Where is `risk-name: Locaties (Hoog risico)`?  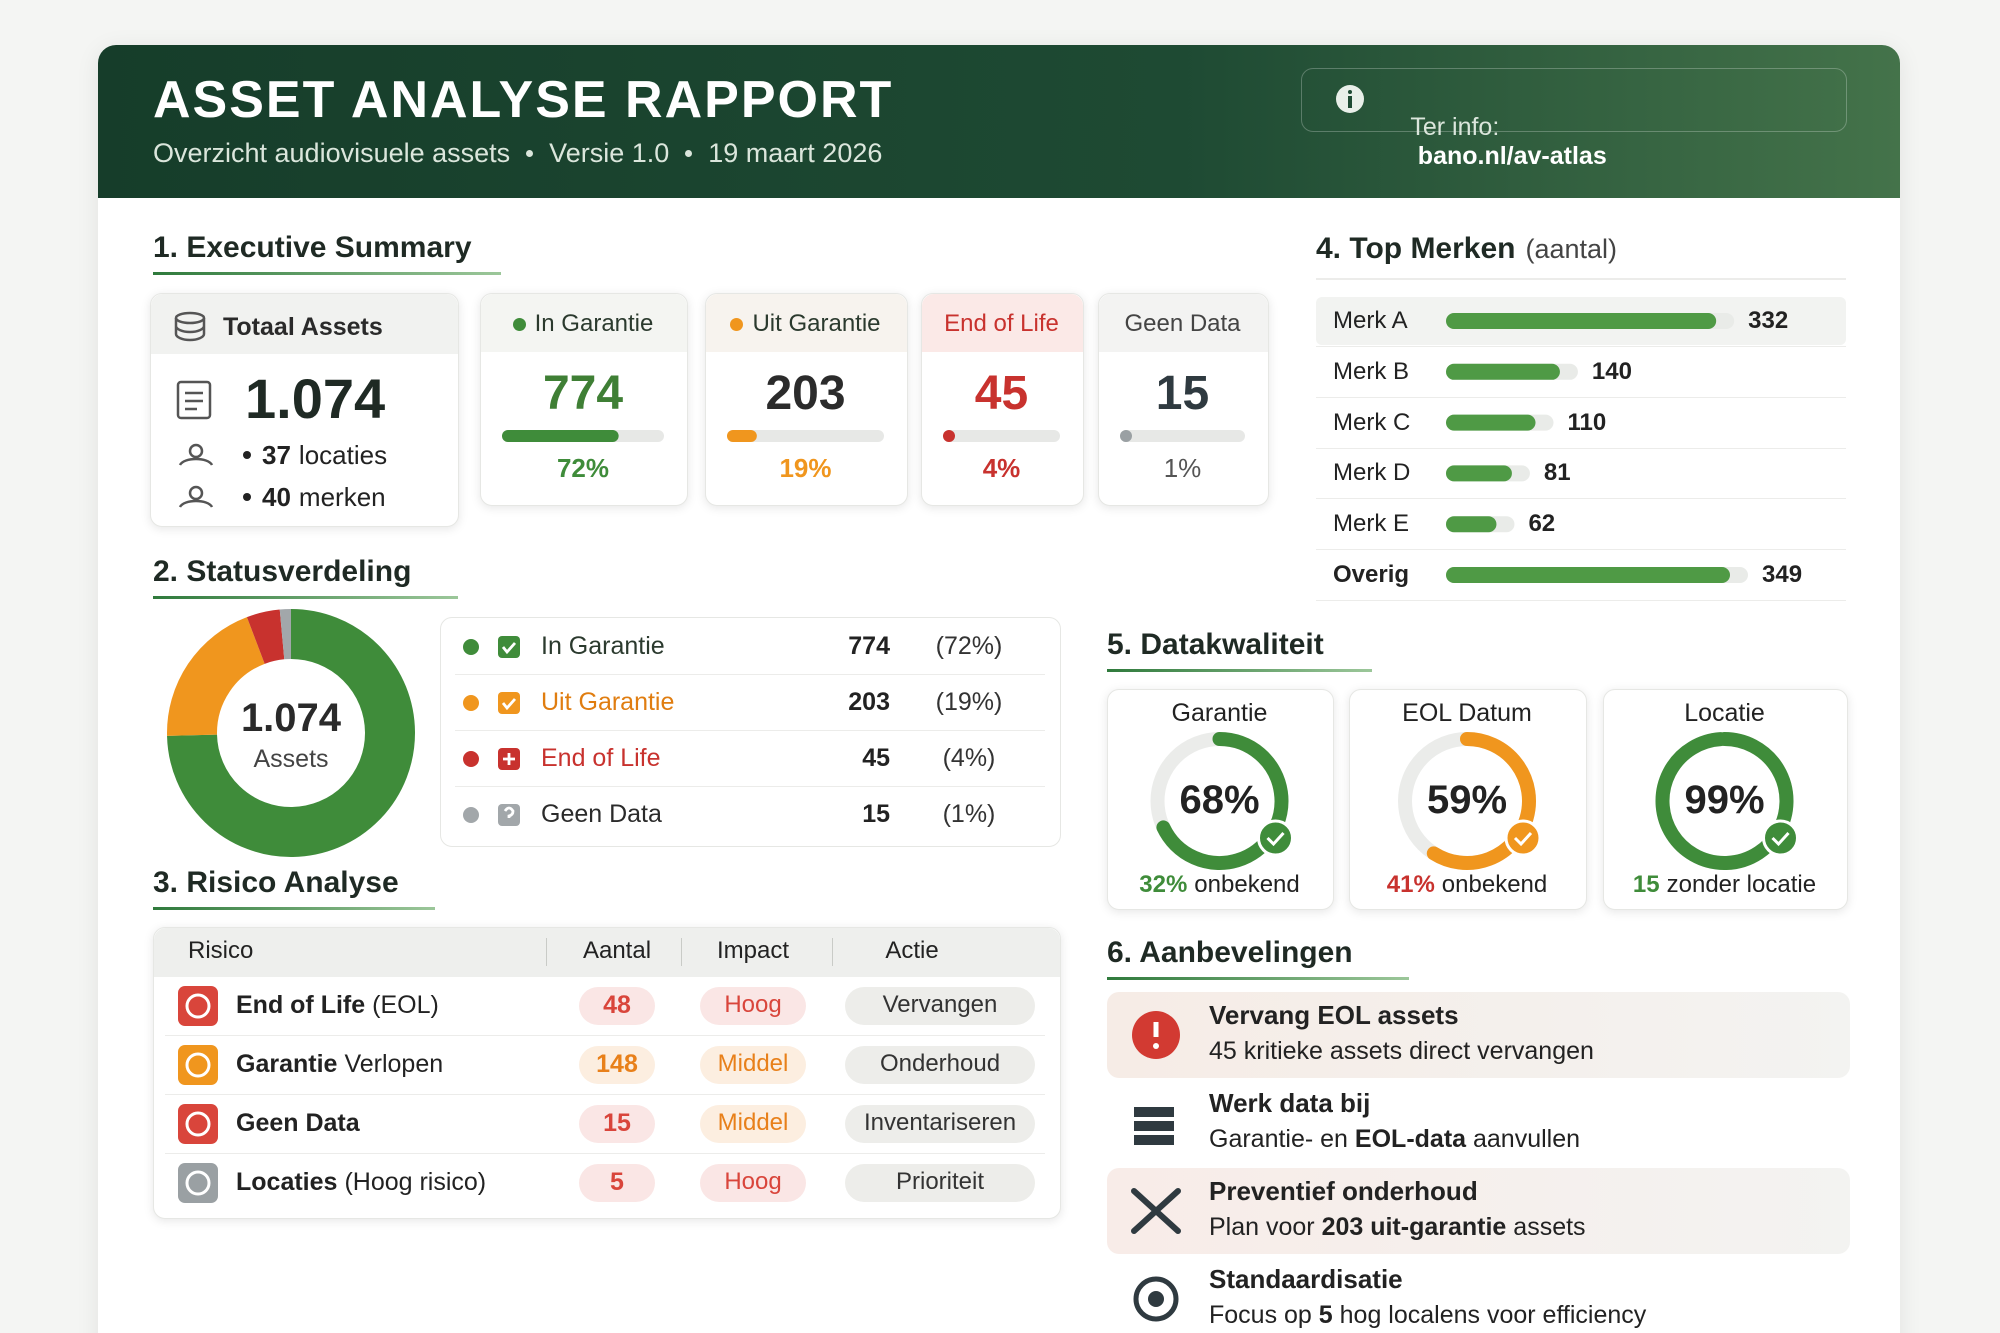 risk-name: Locaties (Hoog risico) is located at coordinates (361, 1182).